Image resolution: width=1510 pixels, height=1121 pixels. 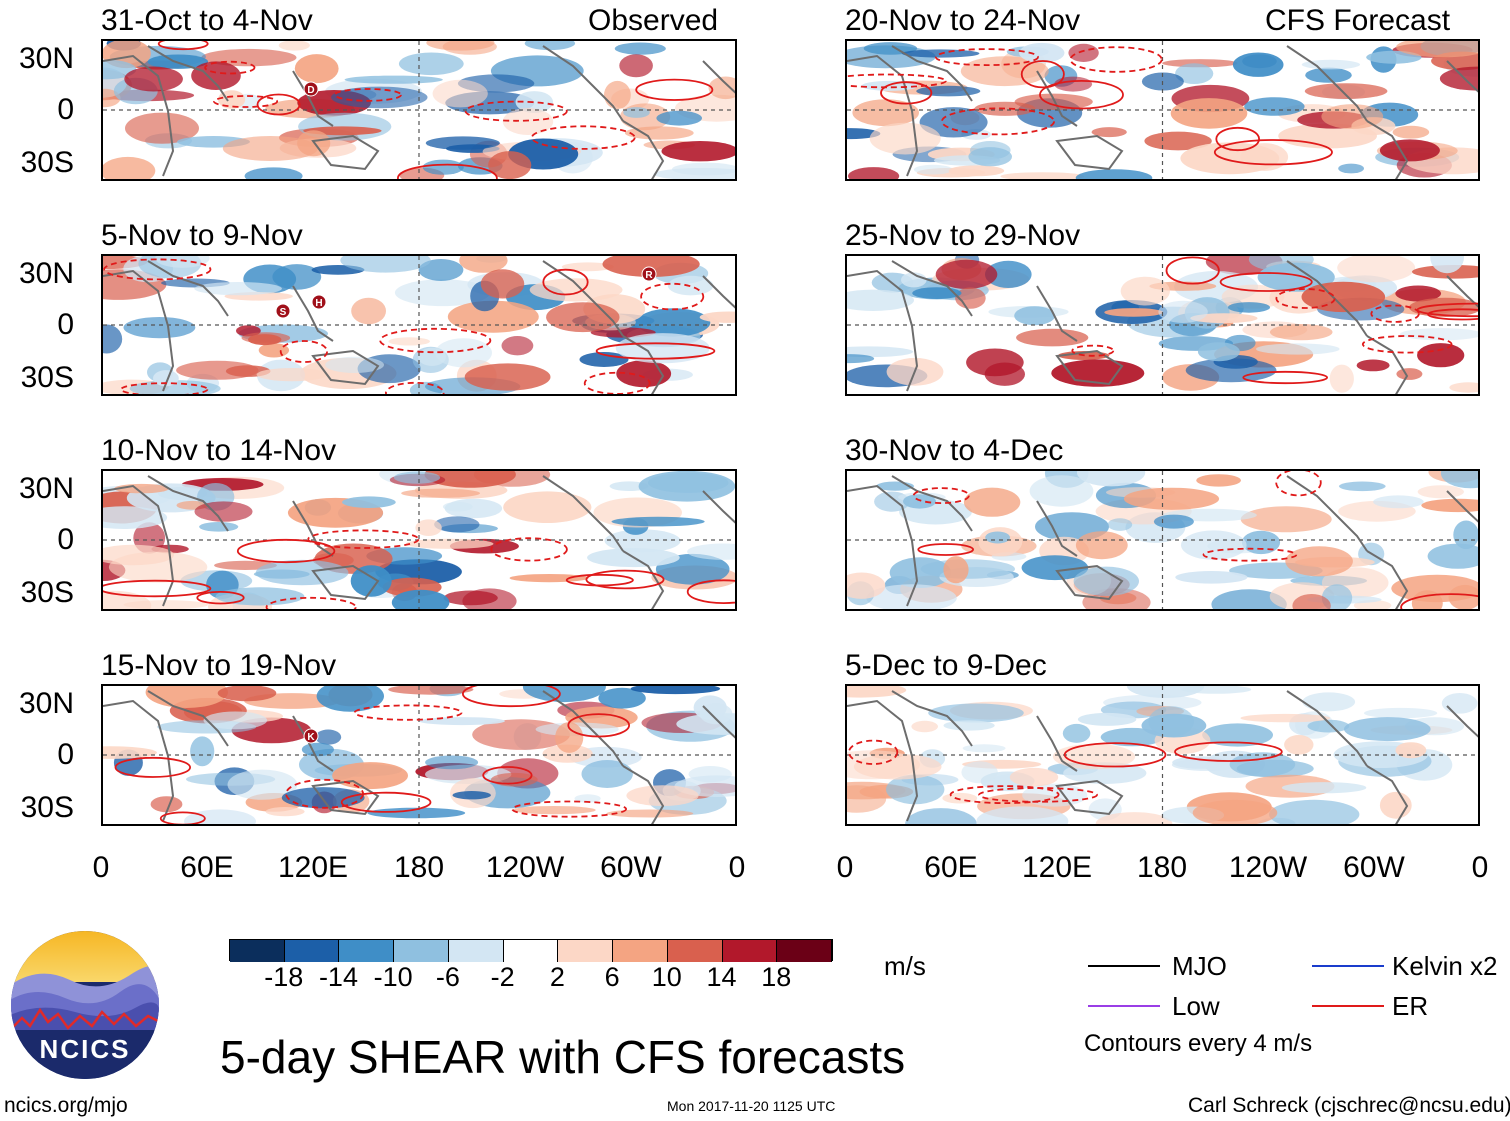 What do you see at coordinates (283, 312) in the screenshot?
I see `svg-text: S` at bounding box center [283, 312].